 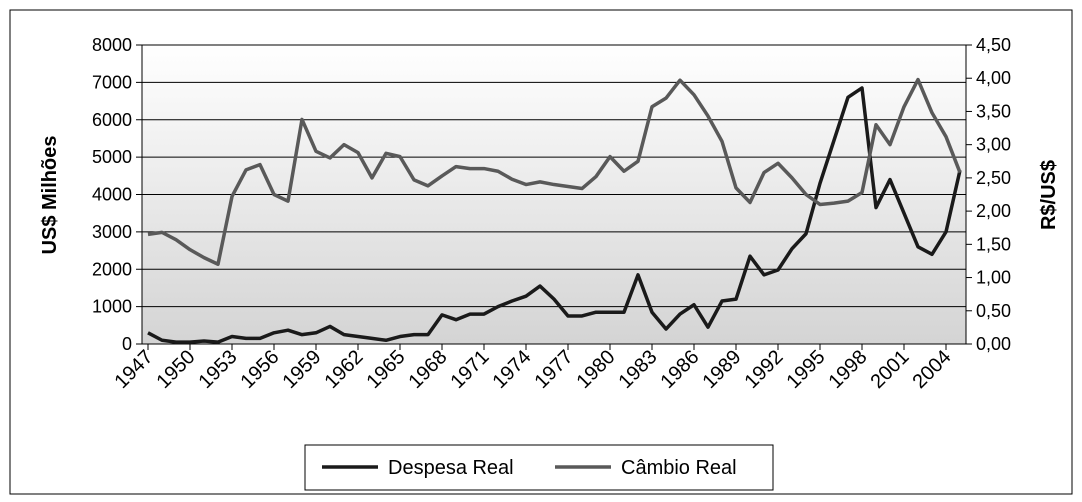 What do you see at coordinates (993, 311) in the screenshot?
I see `y2-tick-label: 0,50` at bounding box center [993, 311].